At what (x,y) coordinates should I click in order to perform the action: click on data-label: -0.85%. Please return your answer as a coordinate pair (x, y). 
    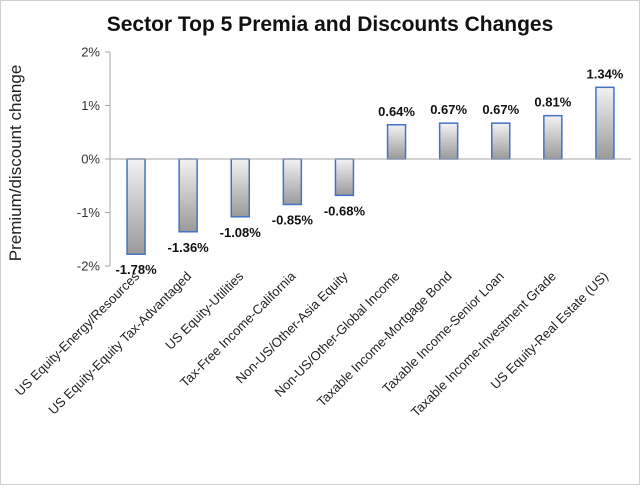
    Looking at the image, I should click on (293, 219).